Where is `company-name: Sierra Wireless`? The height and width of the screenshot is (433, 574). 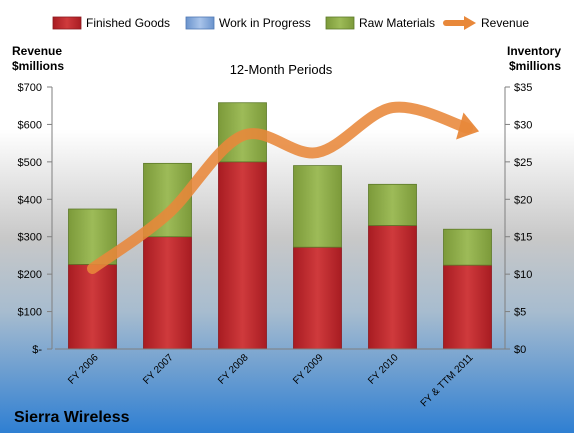 company-name: Sierra Wireless is located at coordinates (72, 417).